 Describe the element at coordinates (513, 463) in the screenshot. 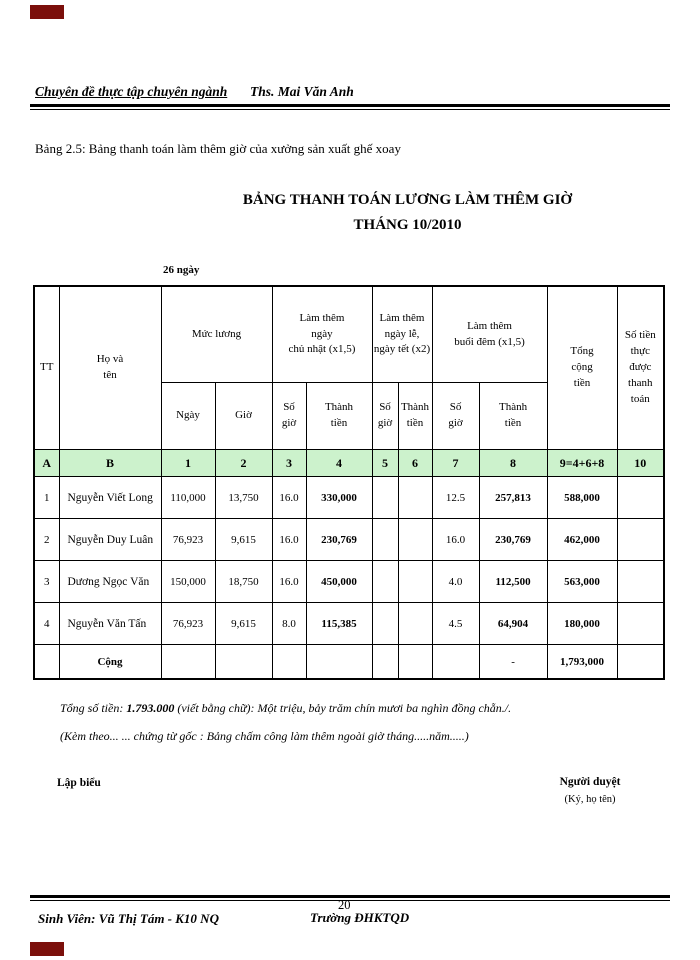

I see `index-cell: 8` at that location.